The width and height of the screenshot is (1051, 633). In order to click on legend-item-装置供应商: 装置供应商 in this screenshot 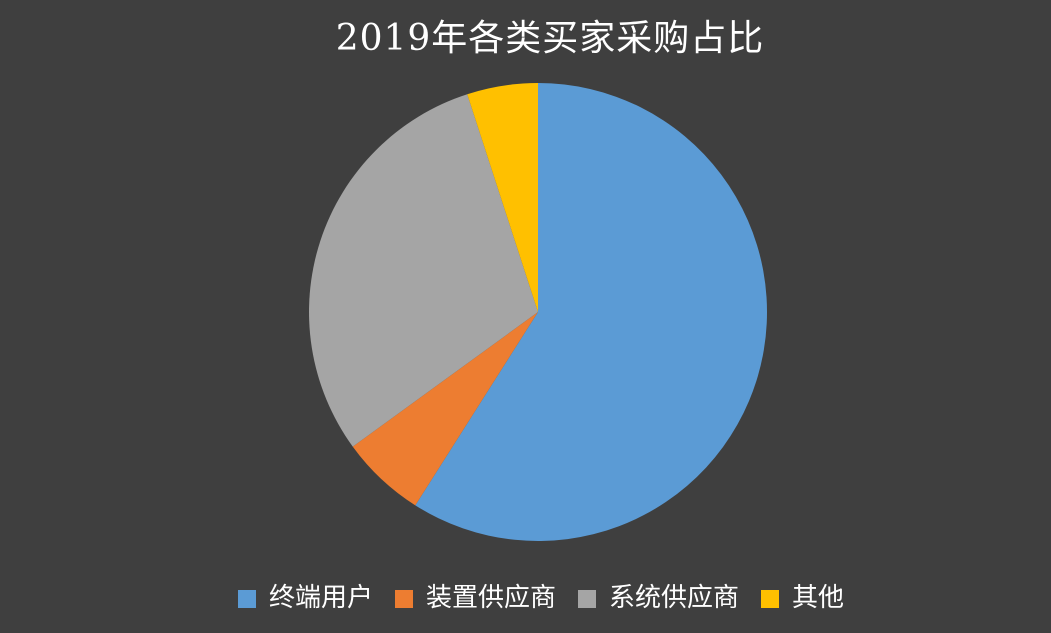, I will do `click(475, 598)`.